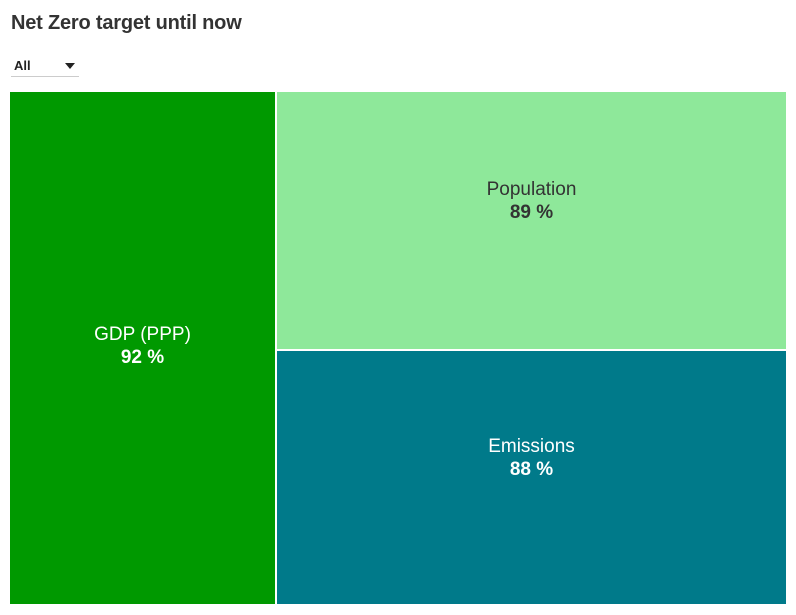 The height and width of the screenshot is (615, 796). Describe the element at coordinates (531, 212) in the screenshot. I see `tile-value-label: 89 %` at that location.